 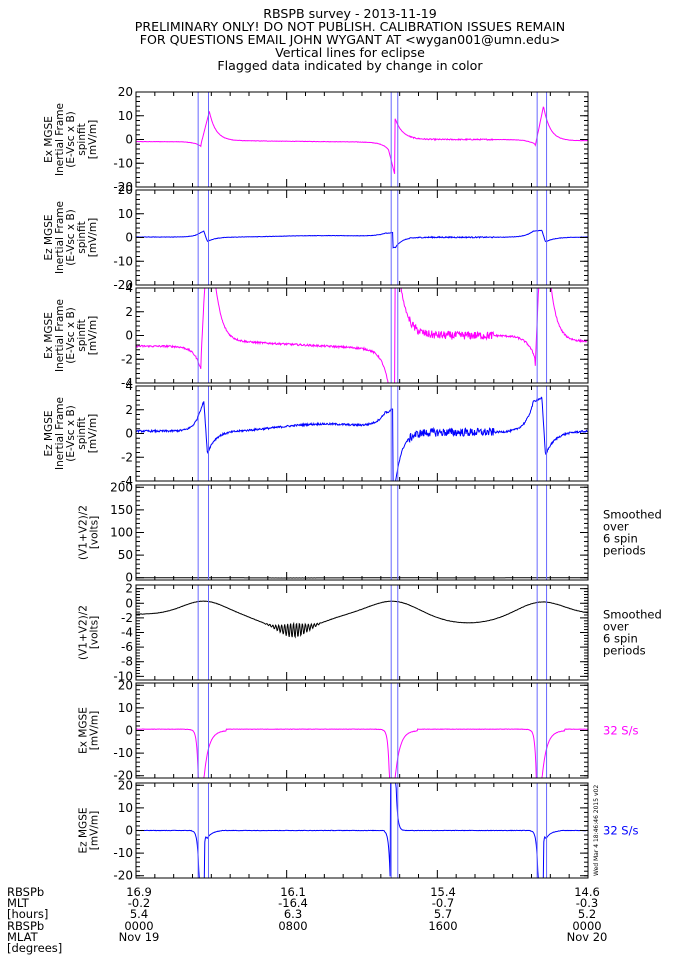 What do you see at coordinates (127, 633) in the screenshot?
I see `y-tick-label: -4` at bounding box center [127, 633].